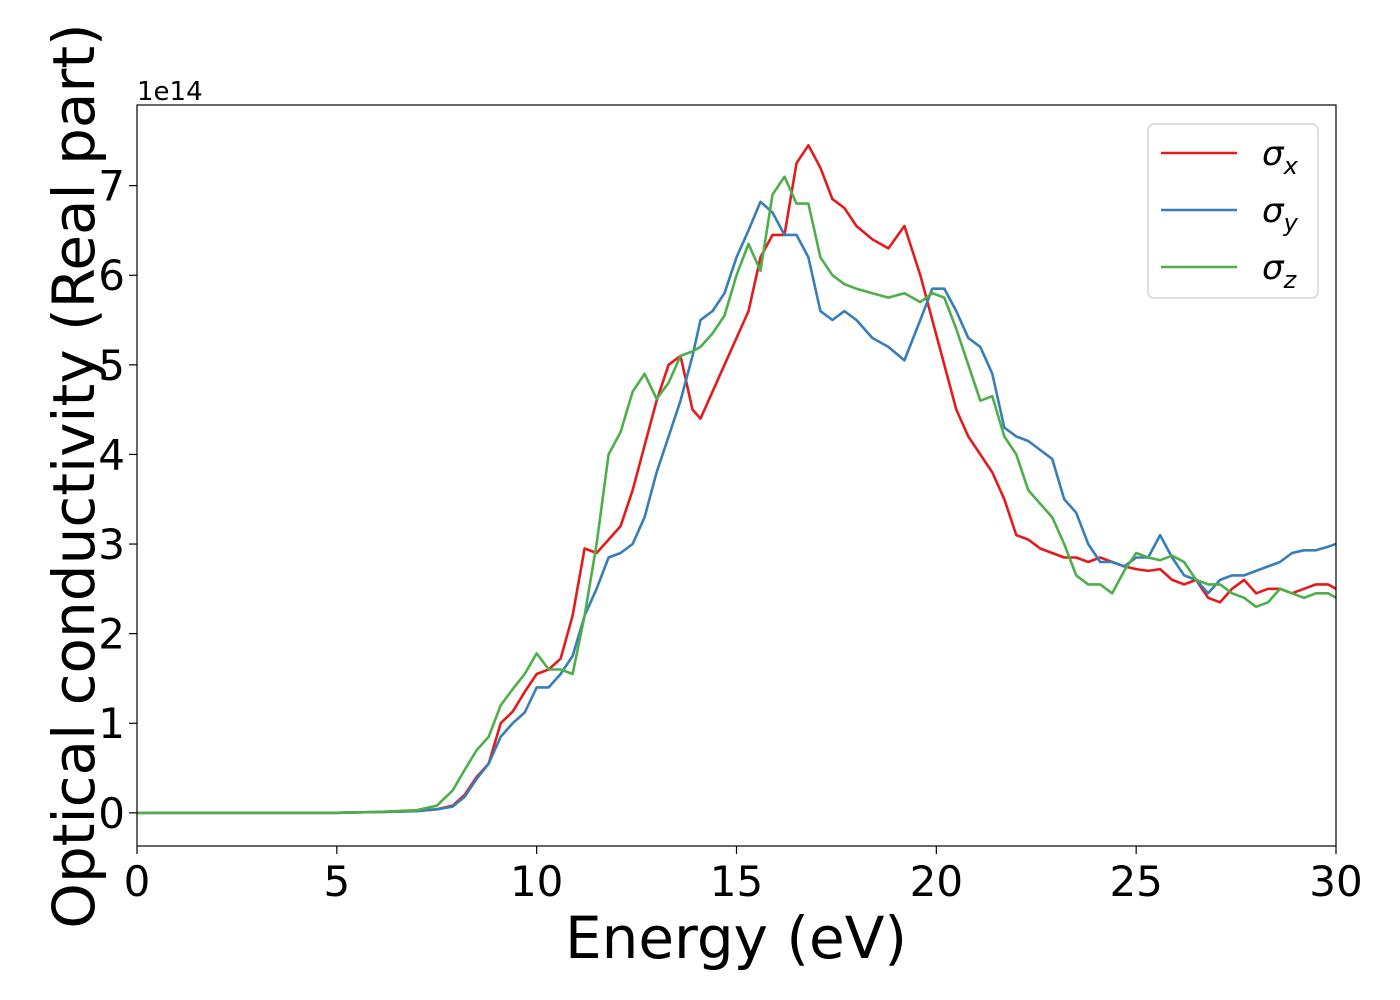 The height and width of the screenshot is (1000, 1400). Describe the element at coordinates (1280, 271) in the screenshot. I see `legend-label-z: σz` at that location.